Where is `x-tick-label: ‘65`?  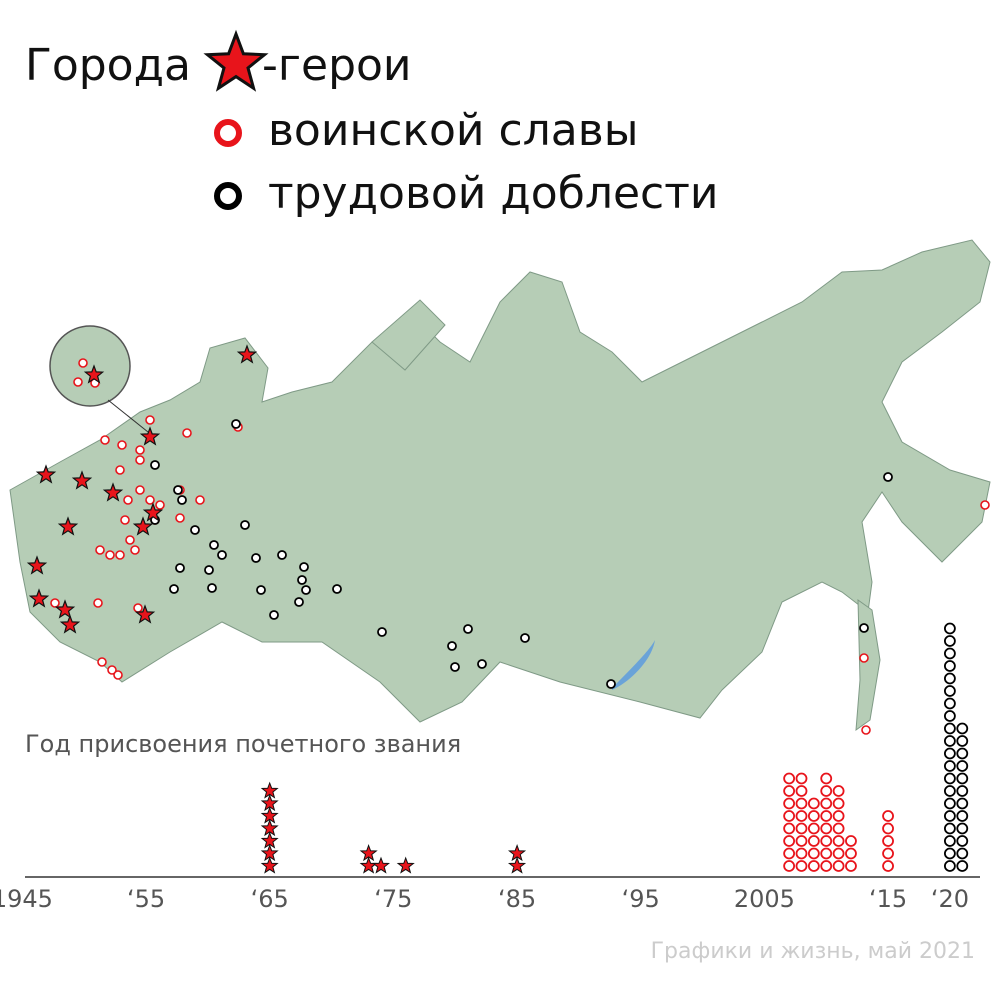 x-tick-label: ‘65 is located at coordinates (270, 899).